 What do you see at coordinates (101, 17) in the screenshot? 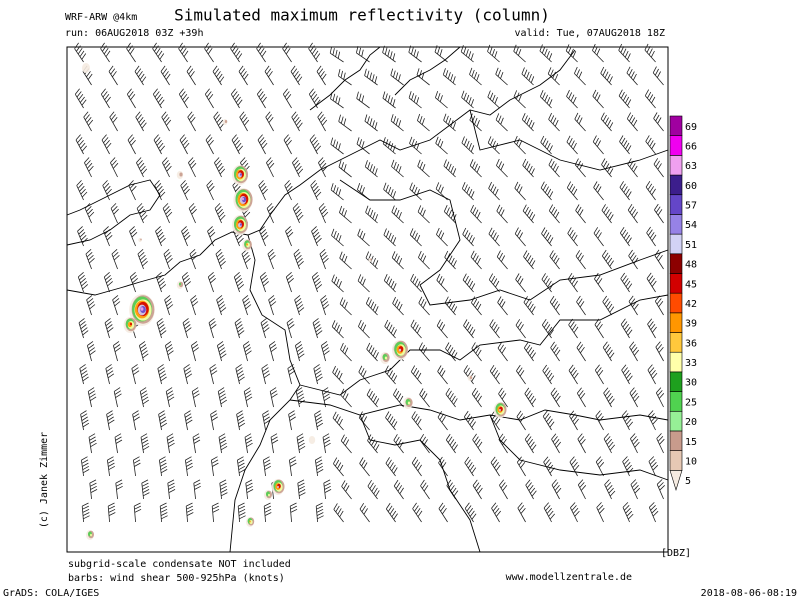
I see `model-label: WRF-ARW @4km` at bounding box center [101, 17].